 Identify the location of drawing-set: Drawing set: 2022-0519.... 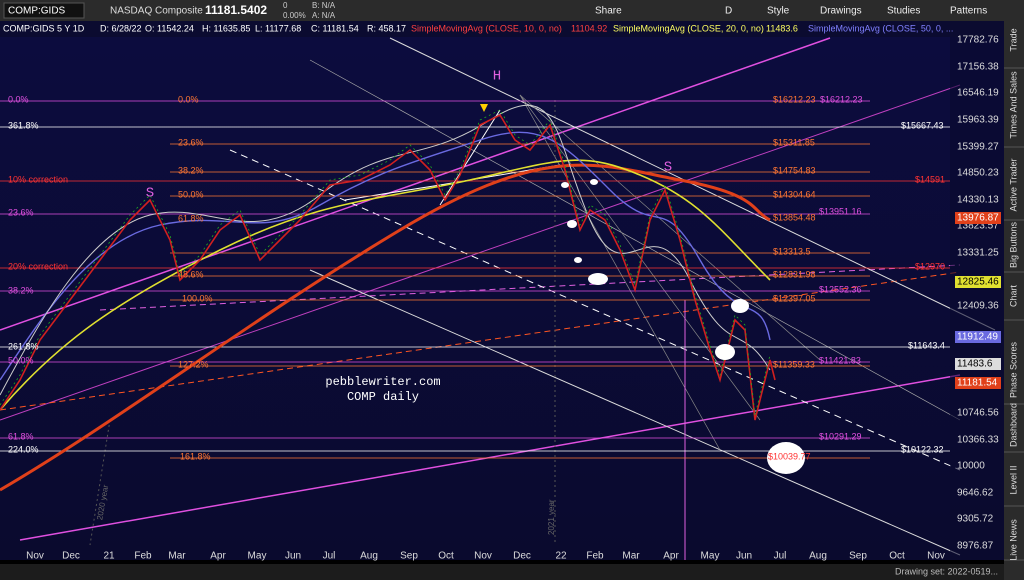
(946, 571).